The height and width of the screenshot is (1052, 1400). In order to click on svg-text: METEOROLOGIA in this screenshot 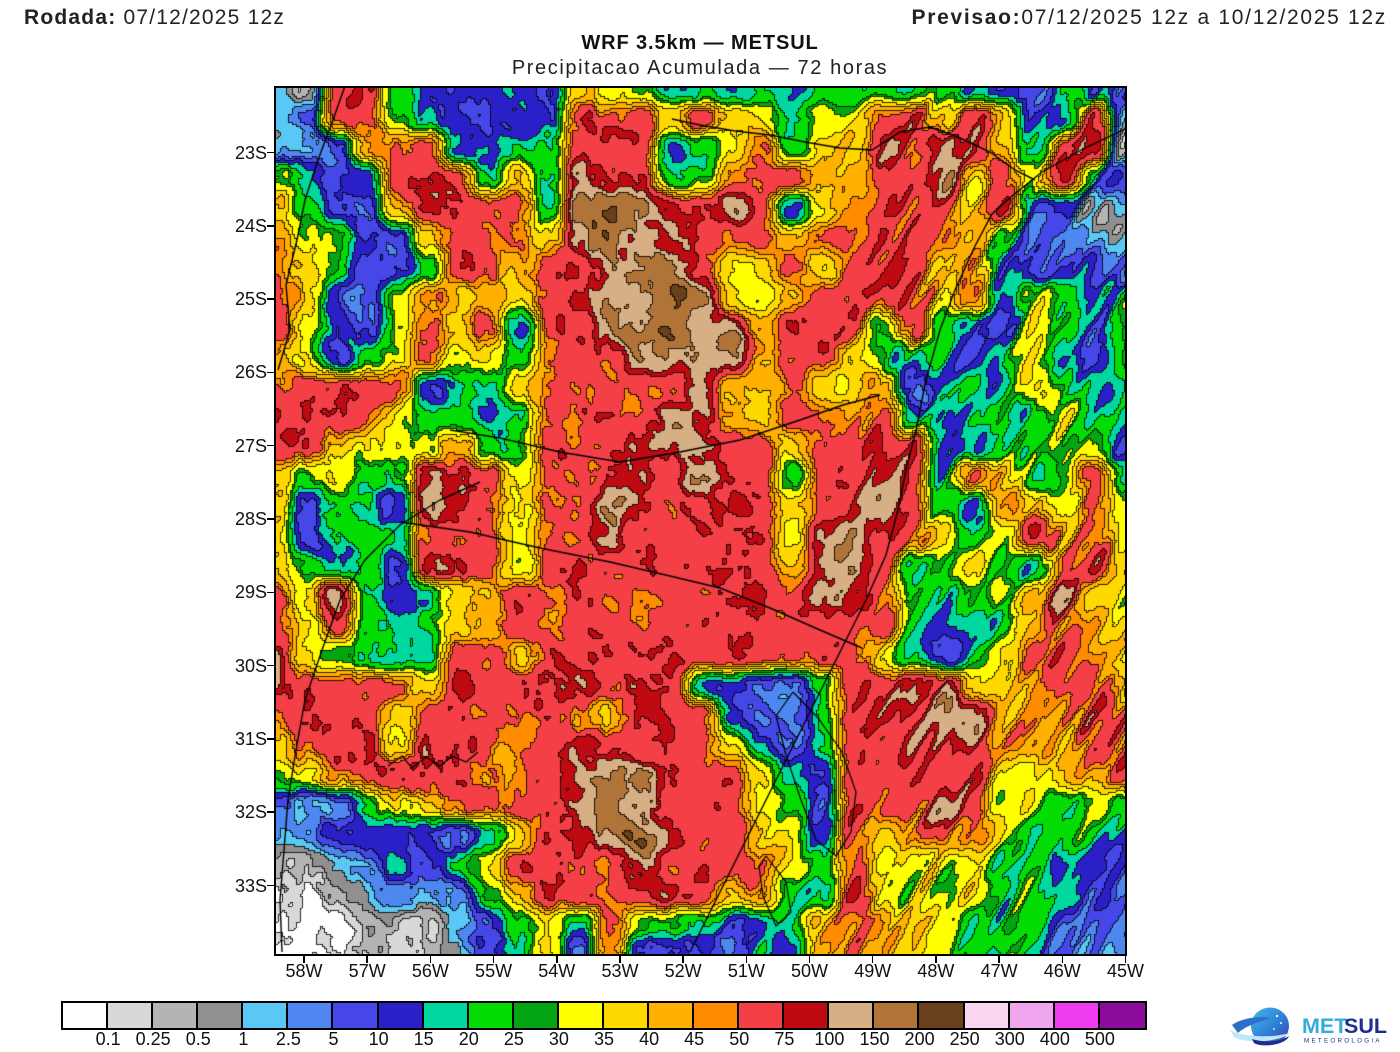, I will do `click(1343, 1041)`.